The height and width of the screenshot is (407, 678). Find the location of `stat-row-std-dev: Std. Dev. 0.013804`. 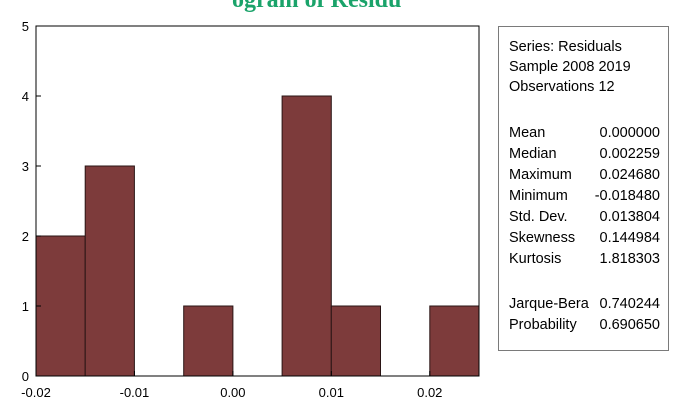

stat-row-std-dev: Std. Dev. 0.013804 is located at coordinates (584, 219).